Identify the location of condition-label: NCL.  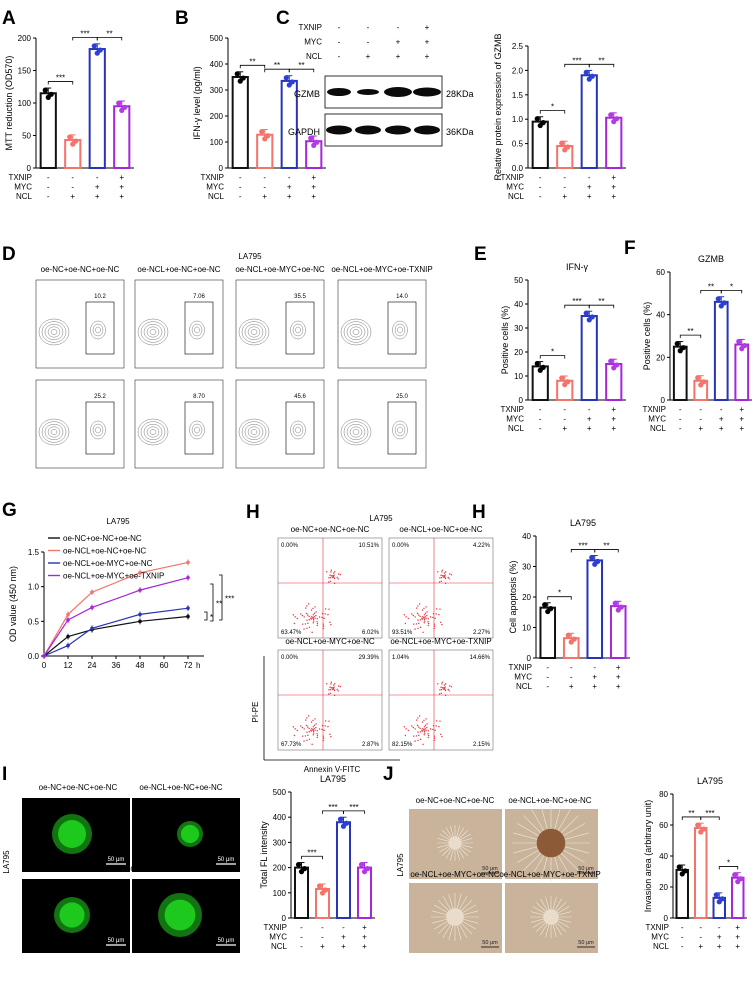
(661, 946).